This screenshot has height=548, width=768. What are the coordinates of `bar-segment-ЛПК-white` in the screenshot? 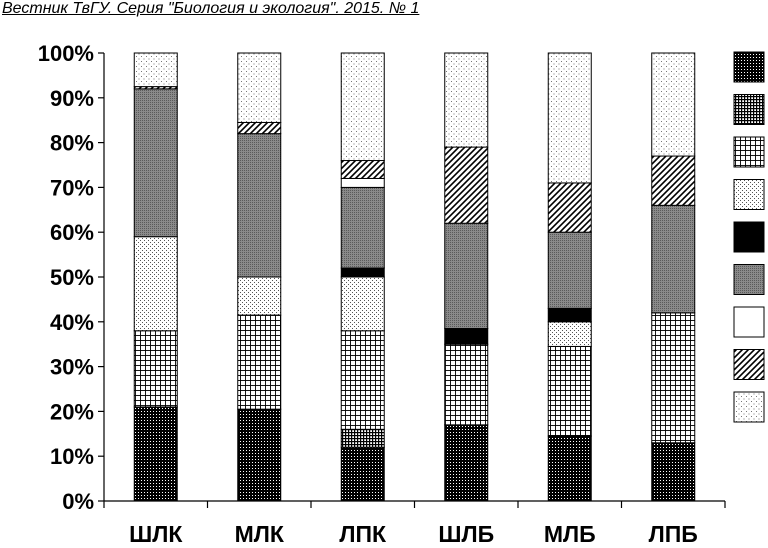 It's located at (362, 182).